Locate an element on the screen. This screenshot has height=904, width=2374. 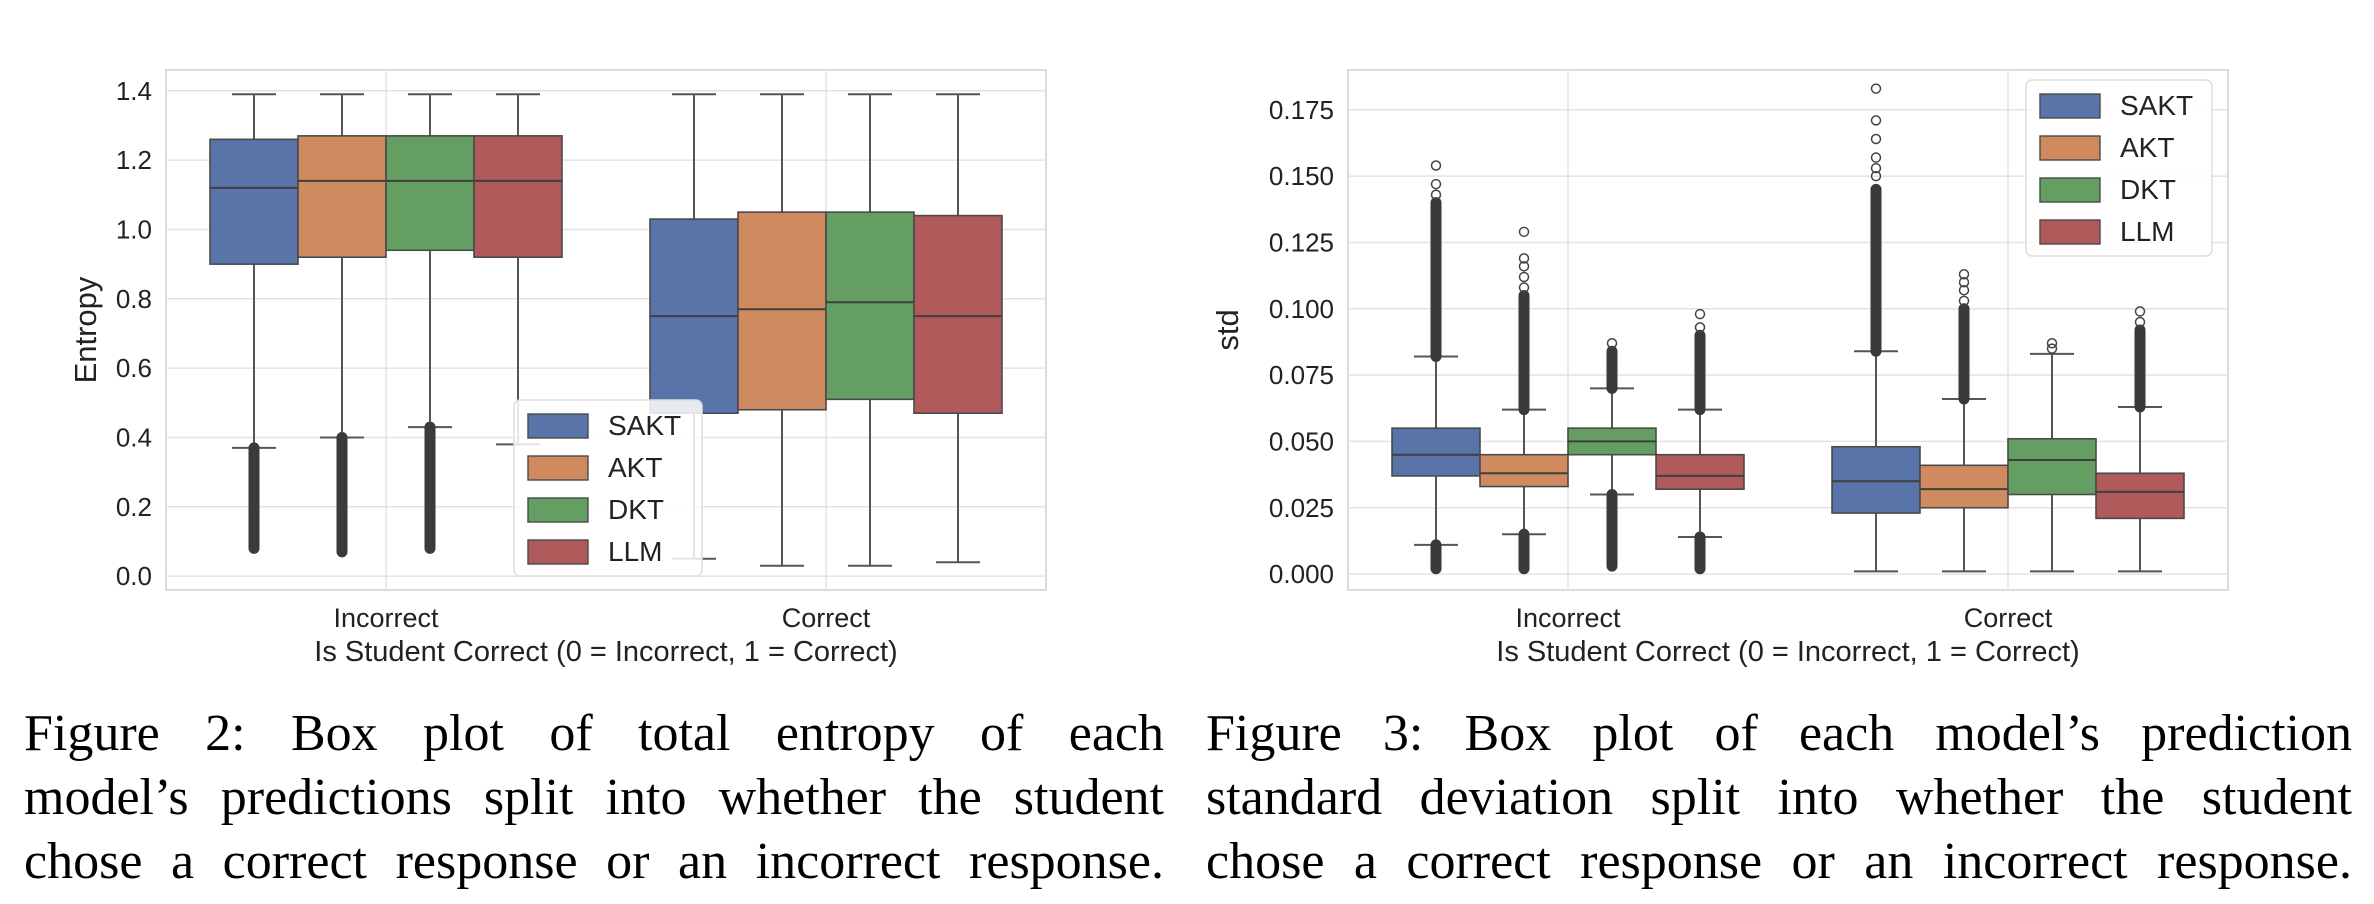
y-tick-label: 0.8 is located at coordinates (134, 299).